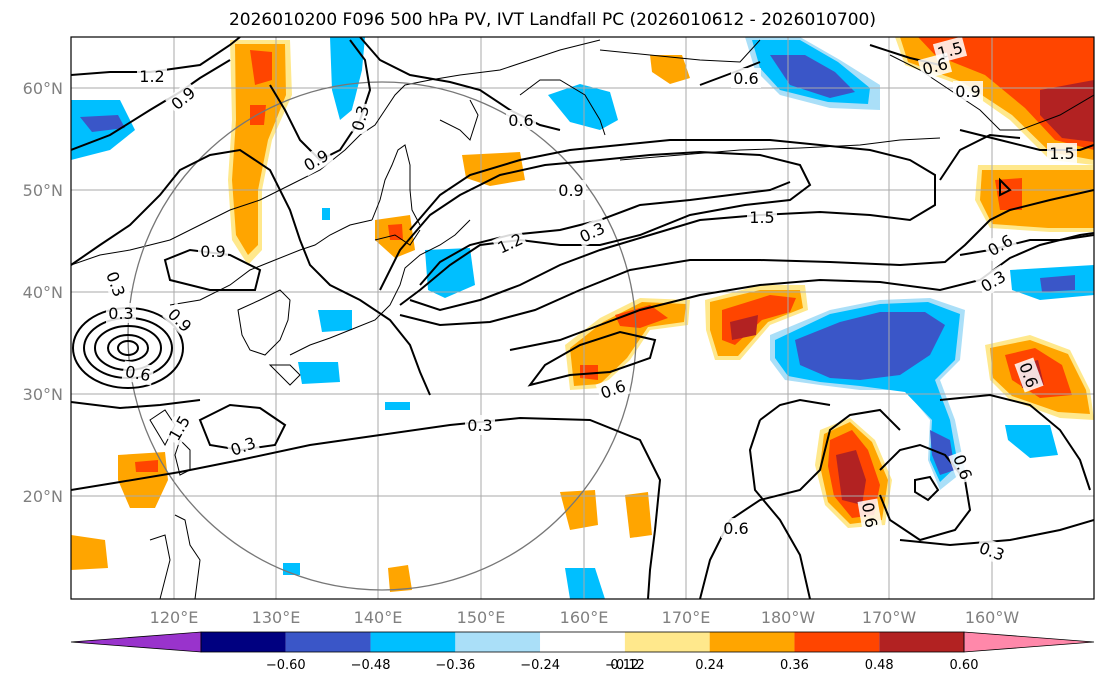 The image size is (1105, 692). What do you see at coordinates (151, 76) in the screenshot?
I see `contour-label: 1.2` at bounding box center [151, 76].